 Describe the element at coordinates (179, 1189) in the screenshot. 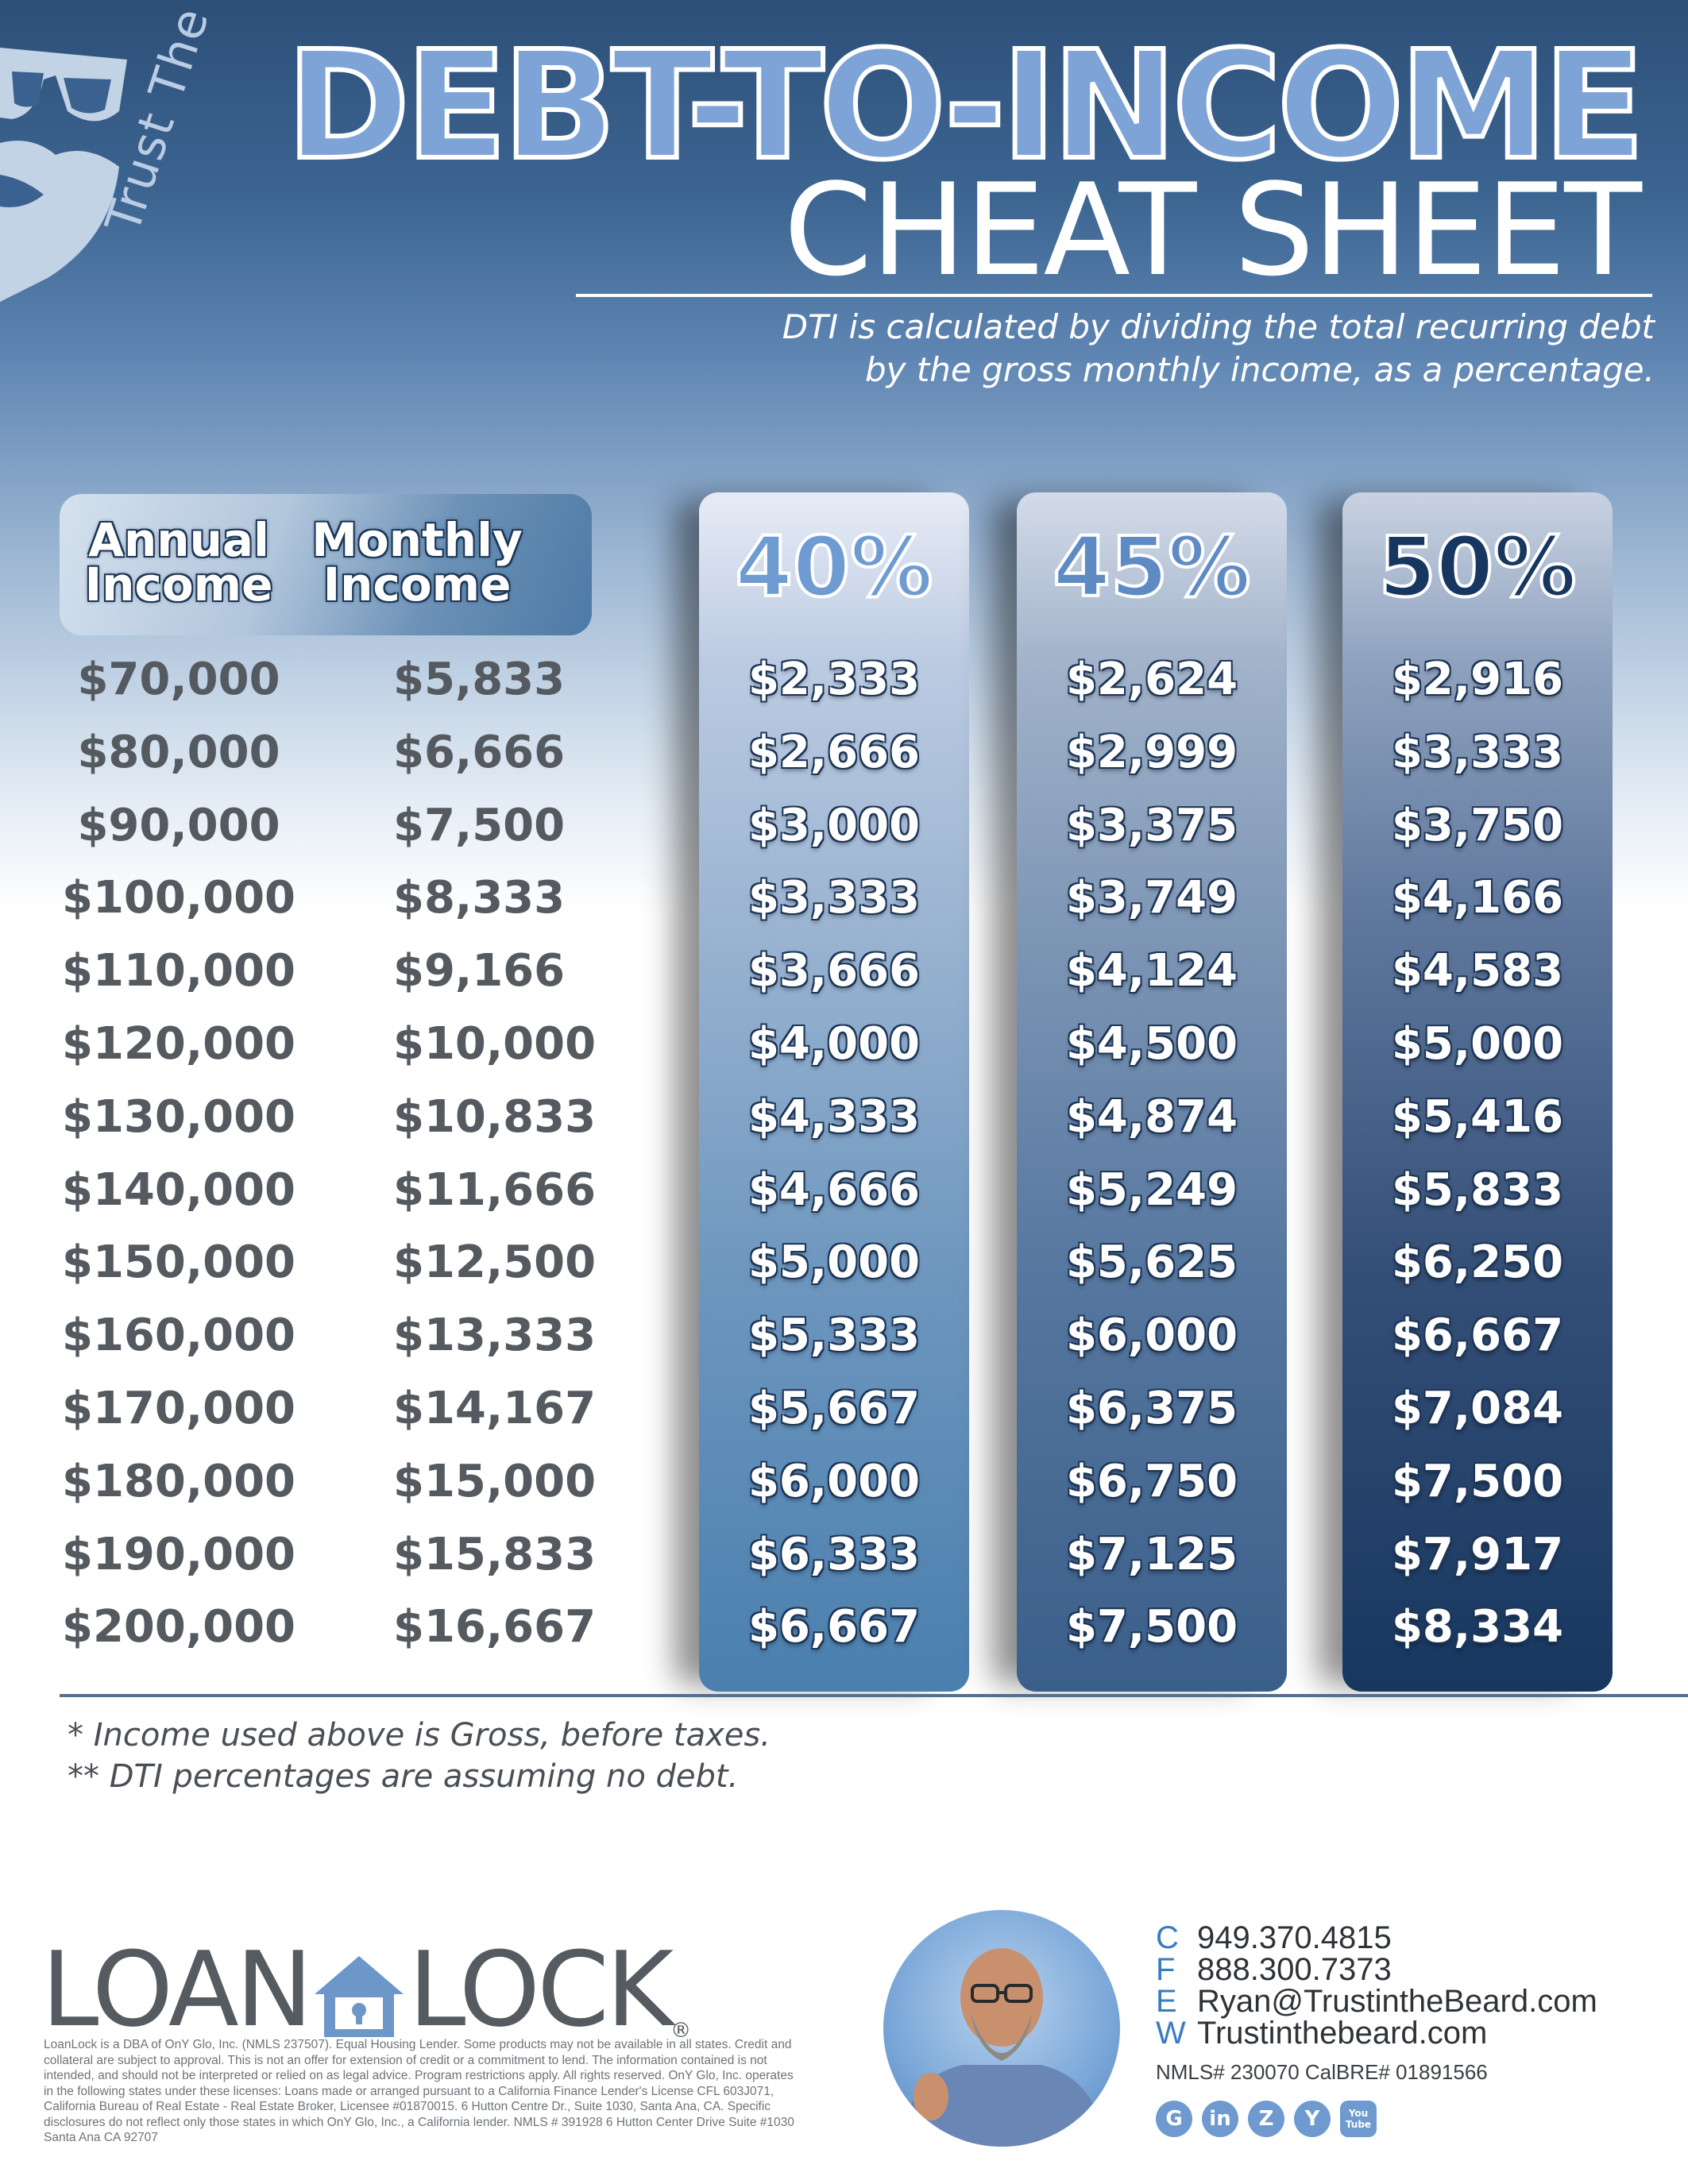

I see `annual-income-value: $140,000` at that location.